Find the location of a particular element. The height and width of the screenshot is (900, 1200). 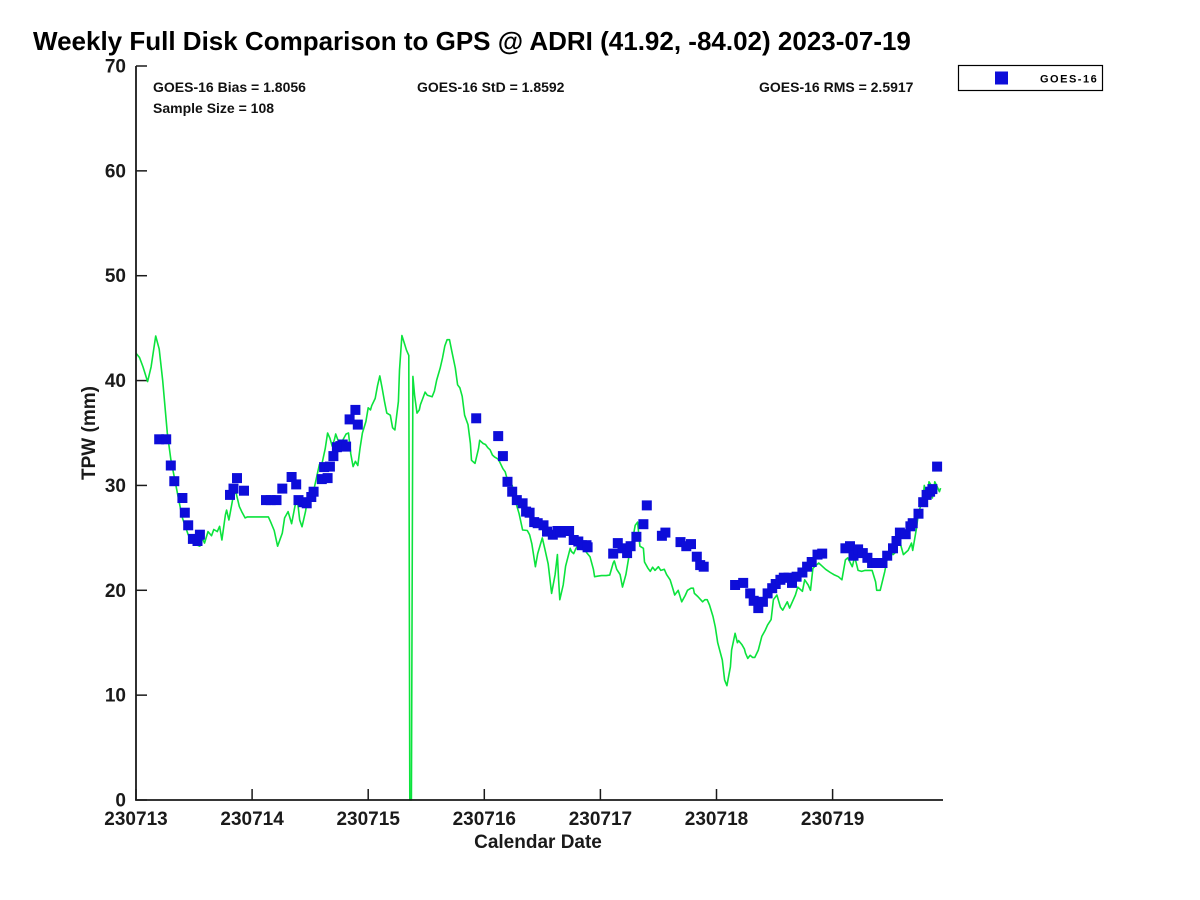

y-tick-label: 0 is located at coordinates (120, 801).